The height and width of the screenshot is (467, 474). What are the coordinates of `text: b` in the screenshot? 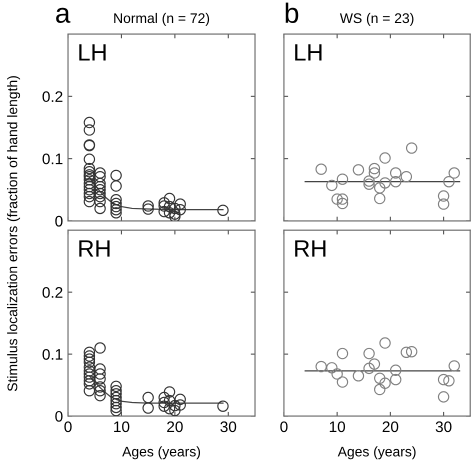 It's located at (292, 12).